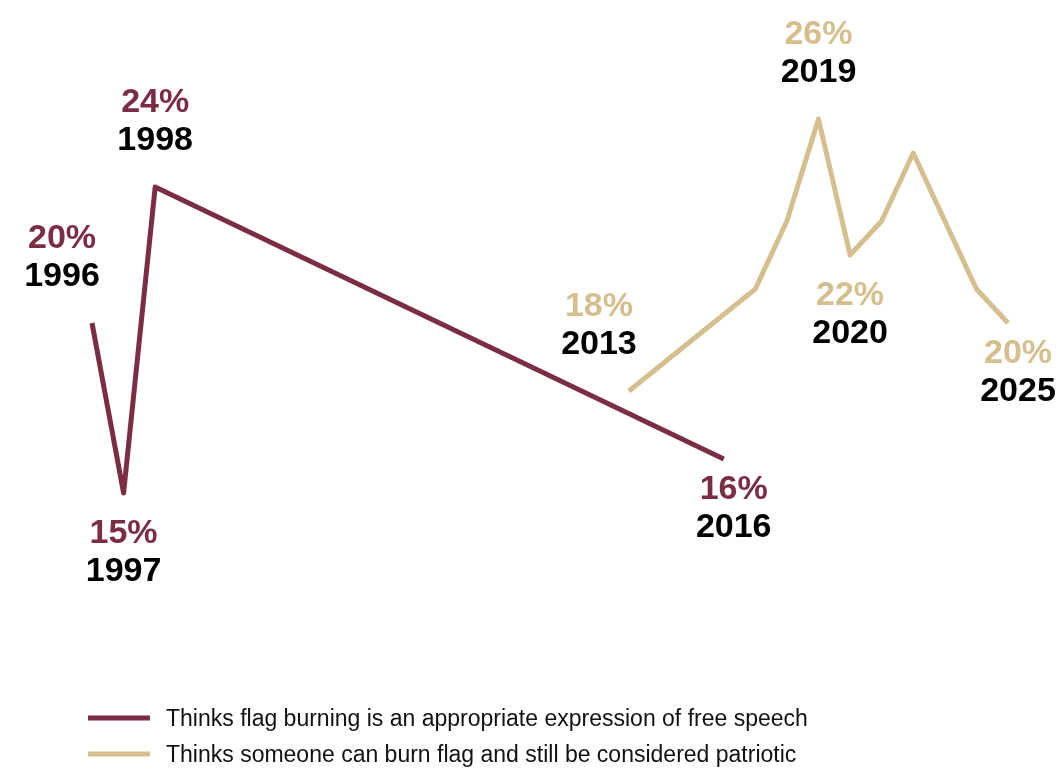  What do you see at coordinates (733, 525) in the screenshot?
I see `text: 2016` at bounding box center [733, 525].